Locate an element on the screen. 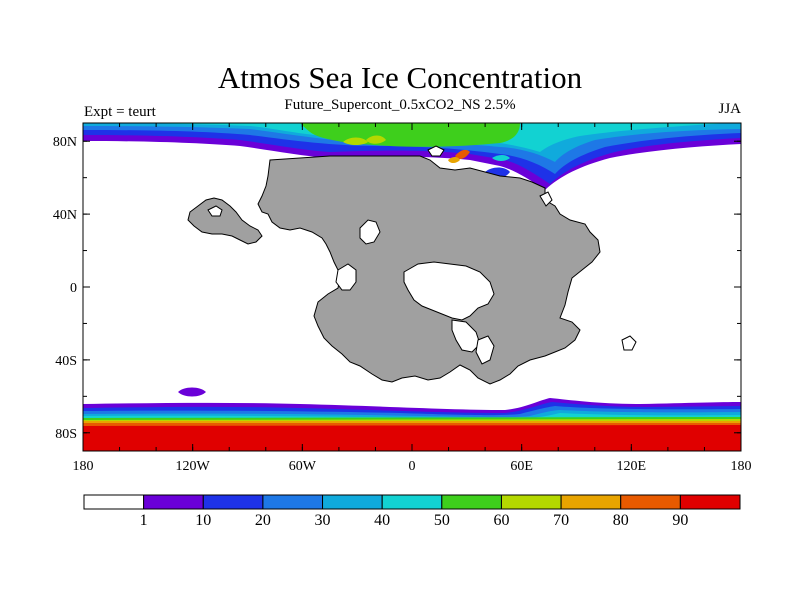 This screenshot has width=800, height=600. colorbar: 1 10 20 30 40 50 60 70 80 90 is located at coordinates (412, 511).